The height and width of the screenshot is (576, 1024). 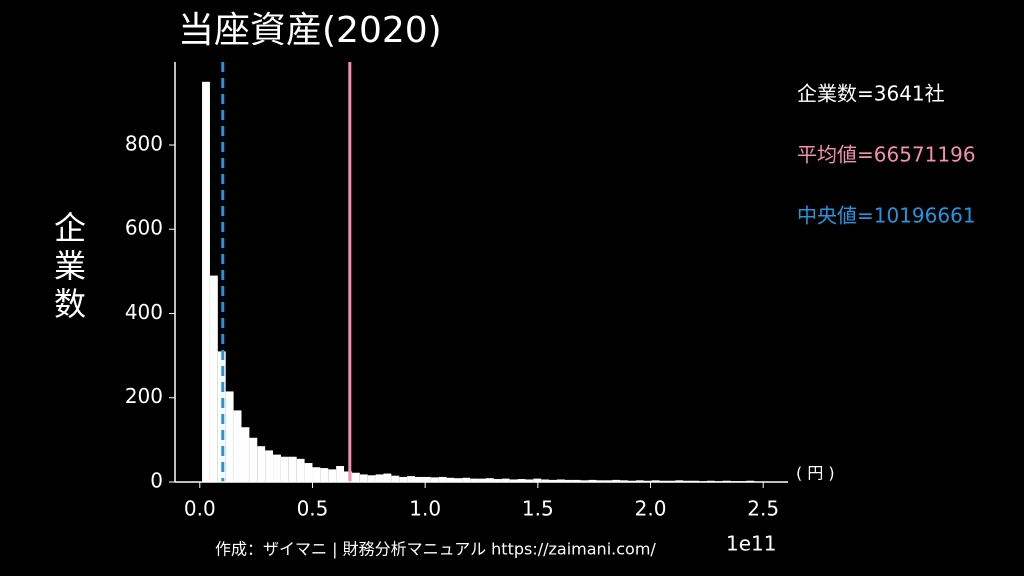 I want to click on x-tick-label: 2.5, so click(x=763, y=509).